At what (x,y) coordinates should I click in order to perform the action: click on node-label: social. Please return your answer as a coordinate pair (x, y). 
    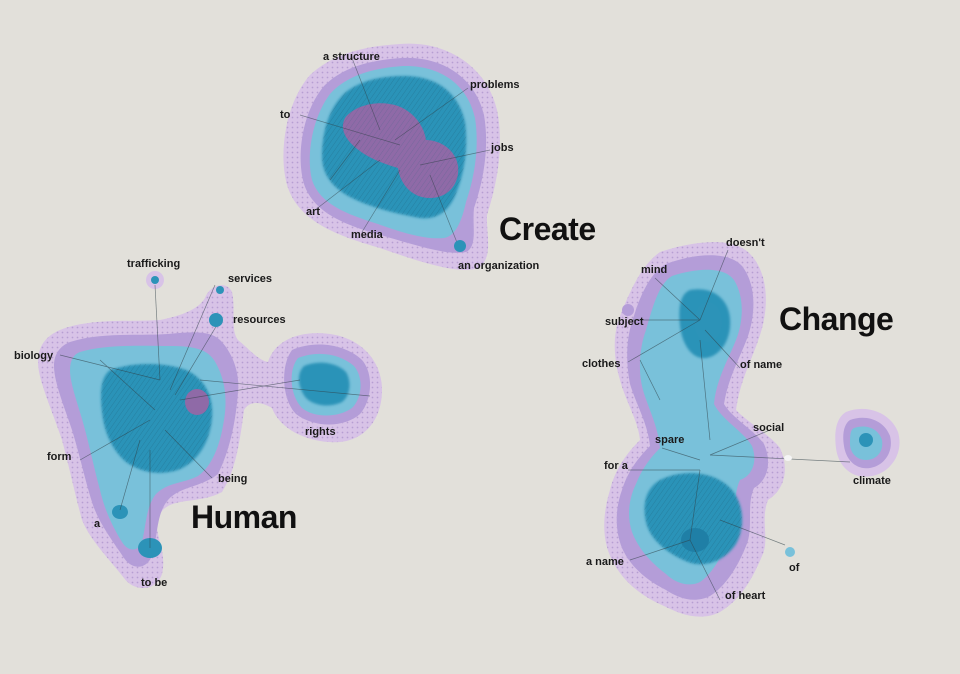
    Looking at the image, I should click on (769, 428).